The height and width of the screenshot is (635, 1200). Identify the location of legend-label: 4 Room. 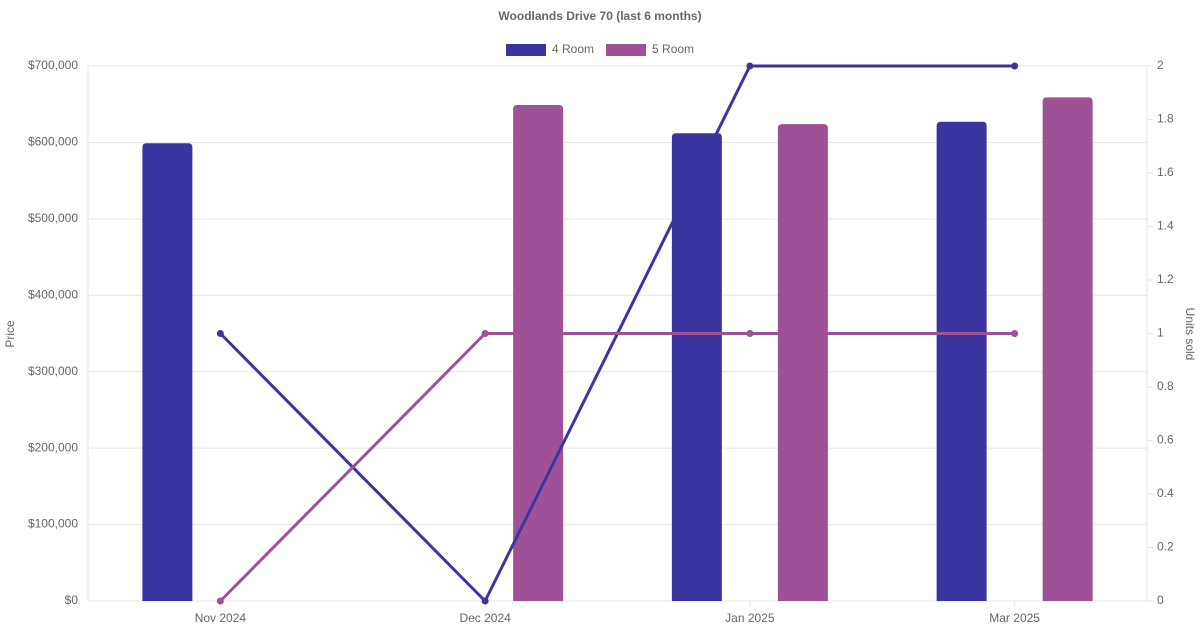
(573, 49).